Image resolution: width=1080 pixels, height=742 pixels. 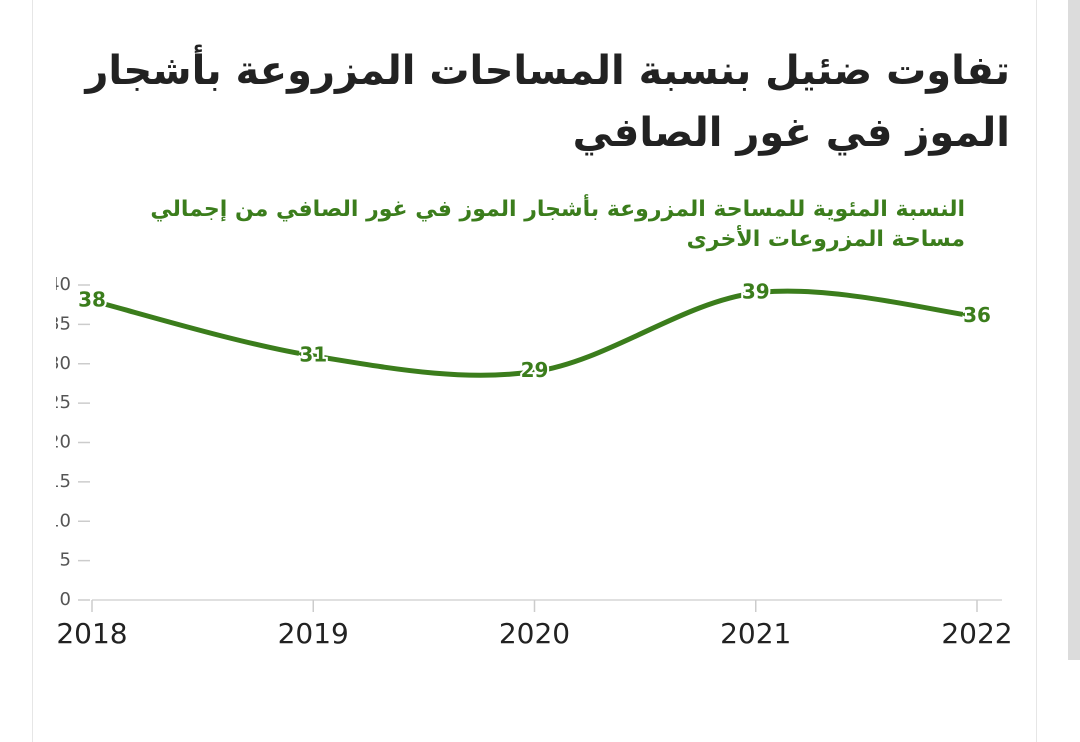 What do you see at coordinates (59, 284) in the screenshot?
I see `y-tick-label: 40` at bounding box center [59, 284].